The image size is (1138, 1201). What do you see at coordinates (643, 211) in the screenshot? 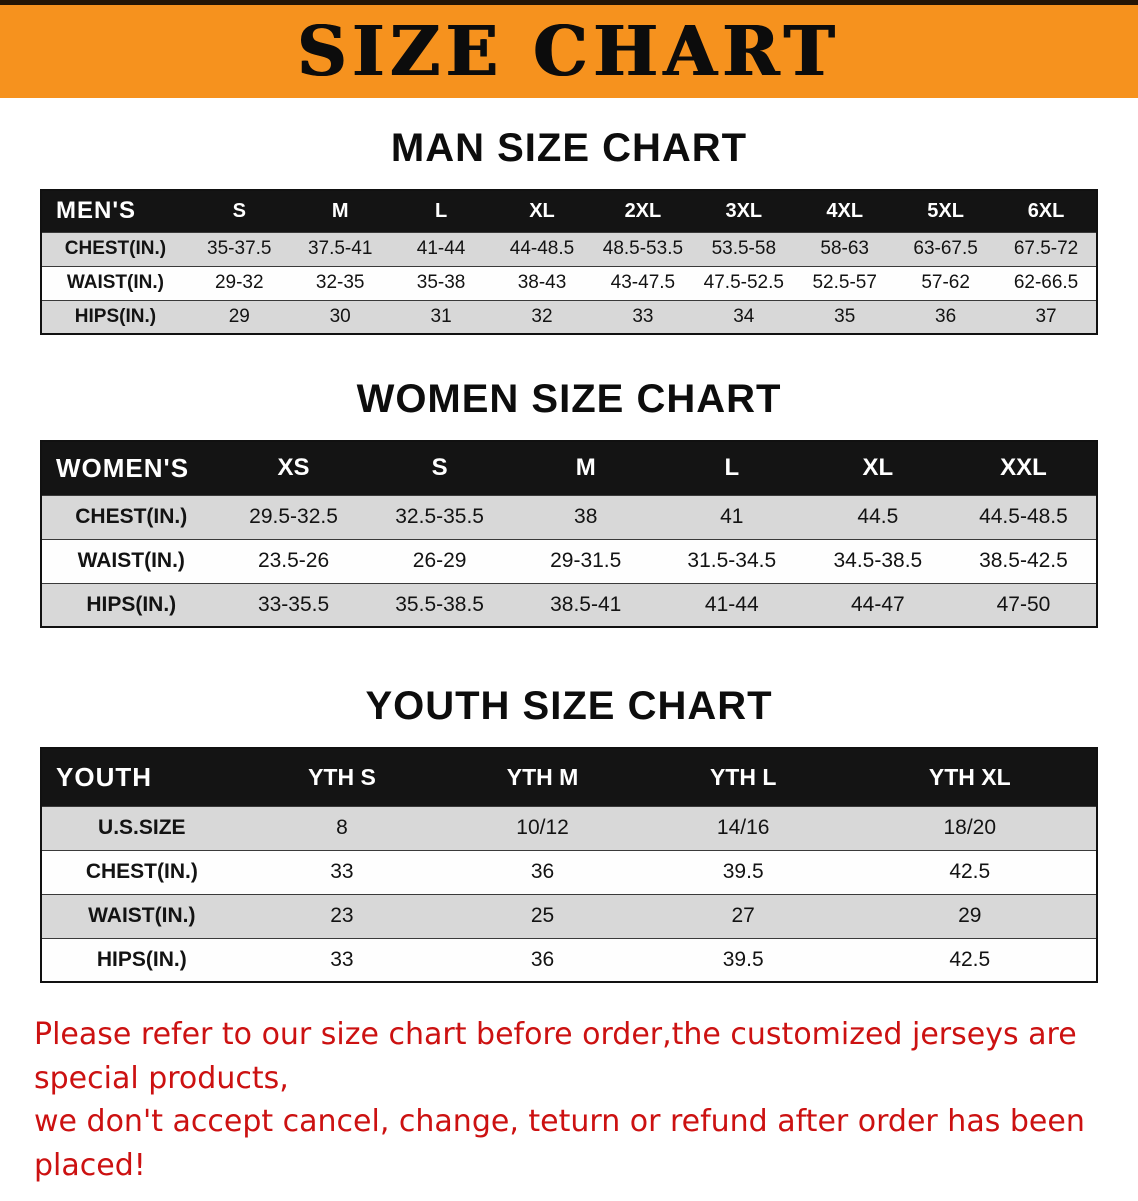
I see `size-column-header: 2XL` at bounding box center [643, 211].